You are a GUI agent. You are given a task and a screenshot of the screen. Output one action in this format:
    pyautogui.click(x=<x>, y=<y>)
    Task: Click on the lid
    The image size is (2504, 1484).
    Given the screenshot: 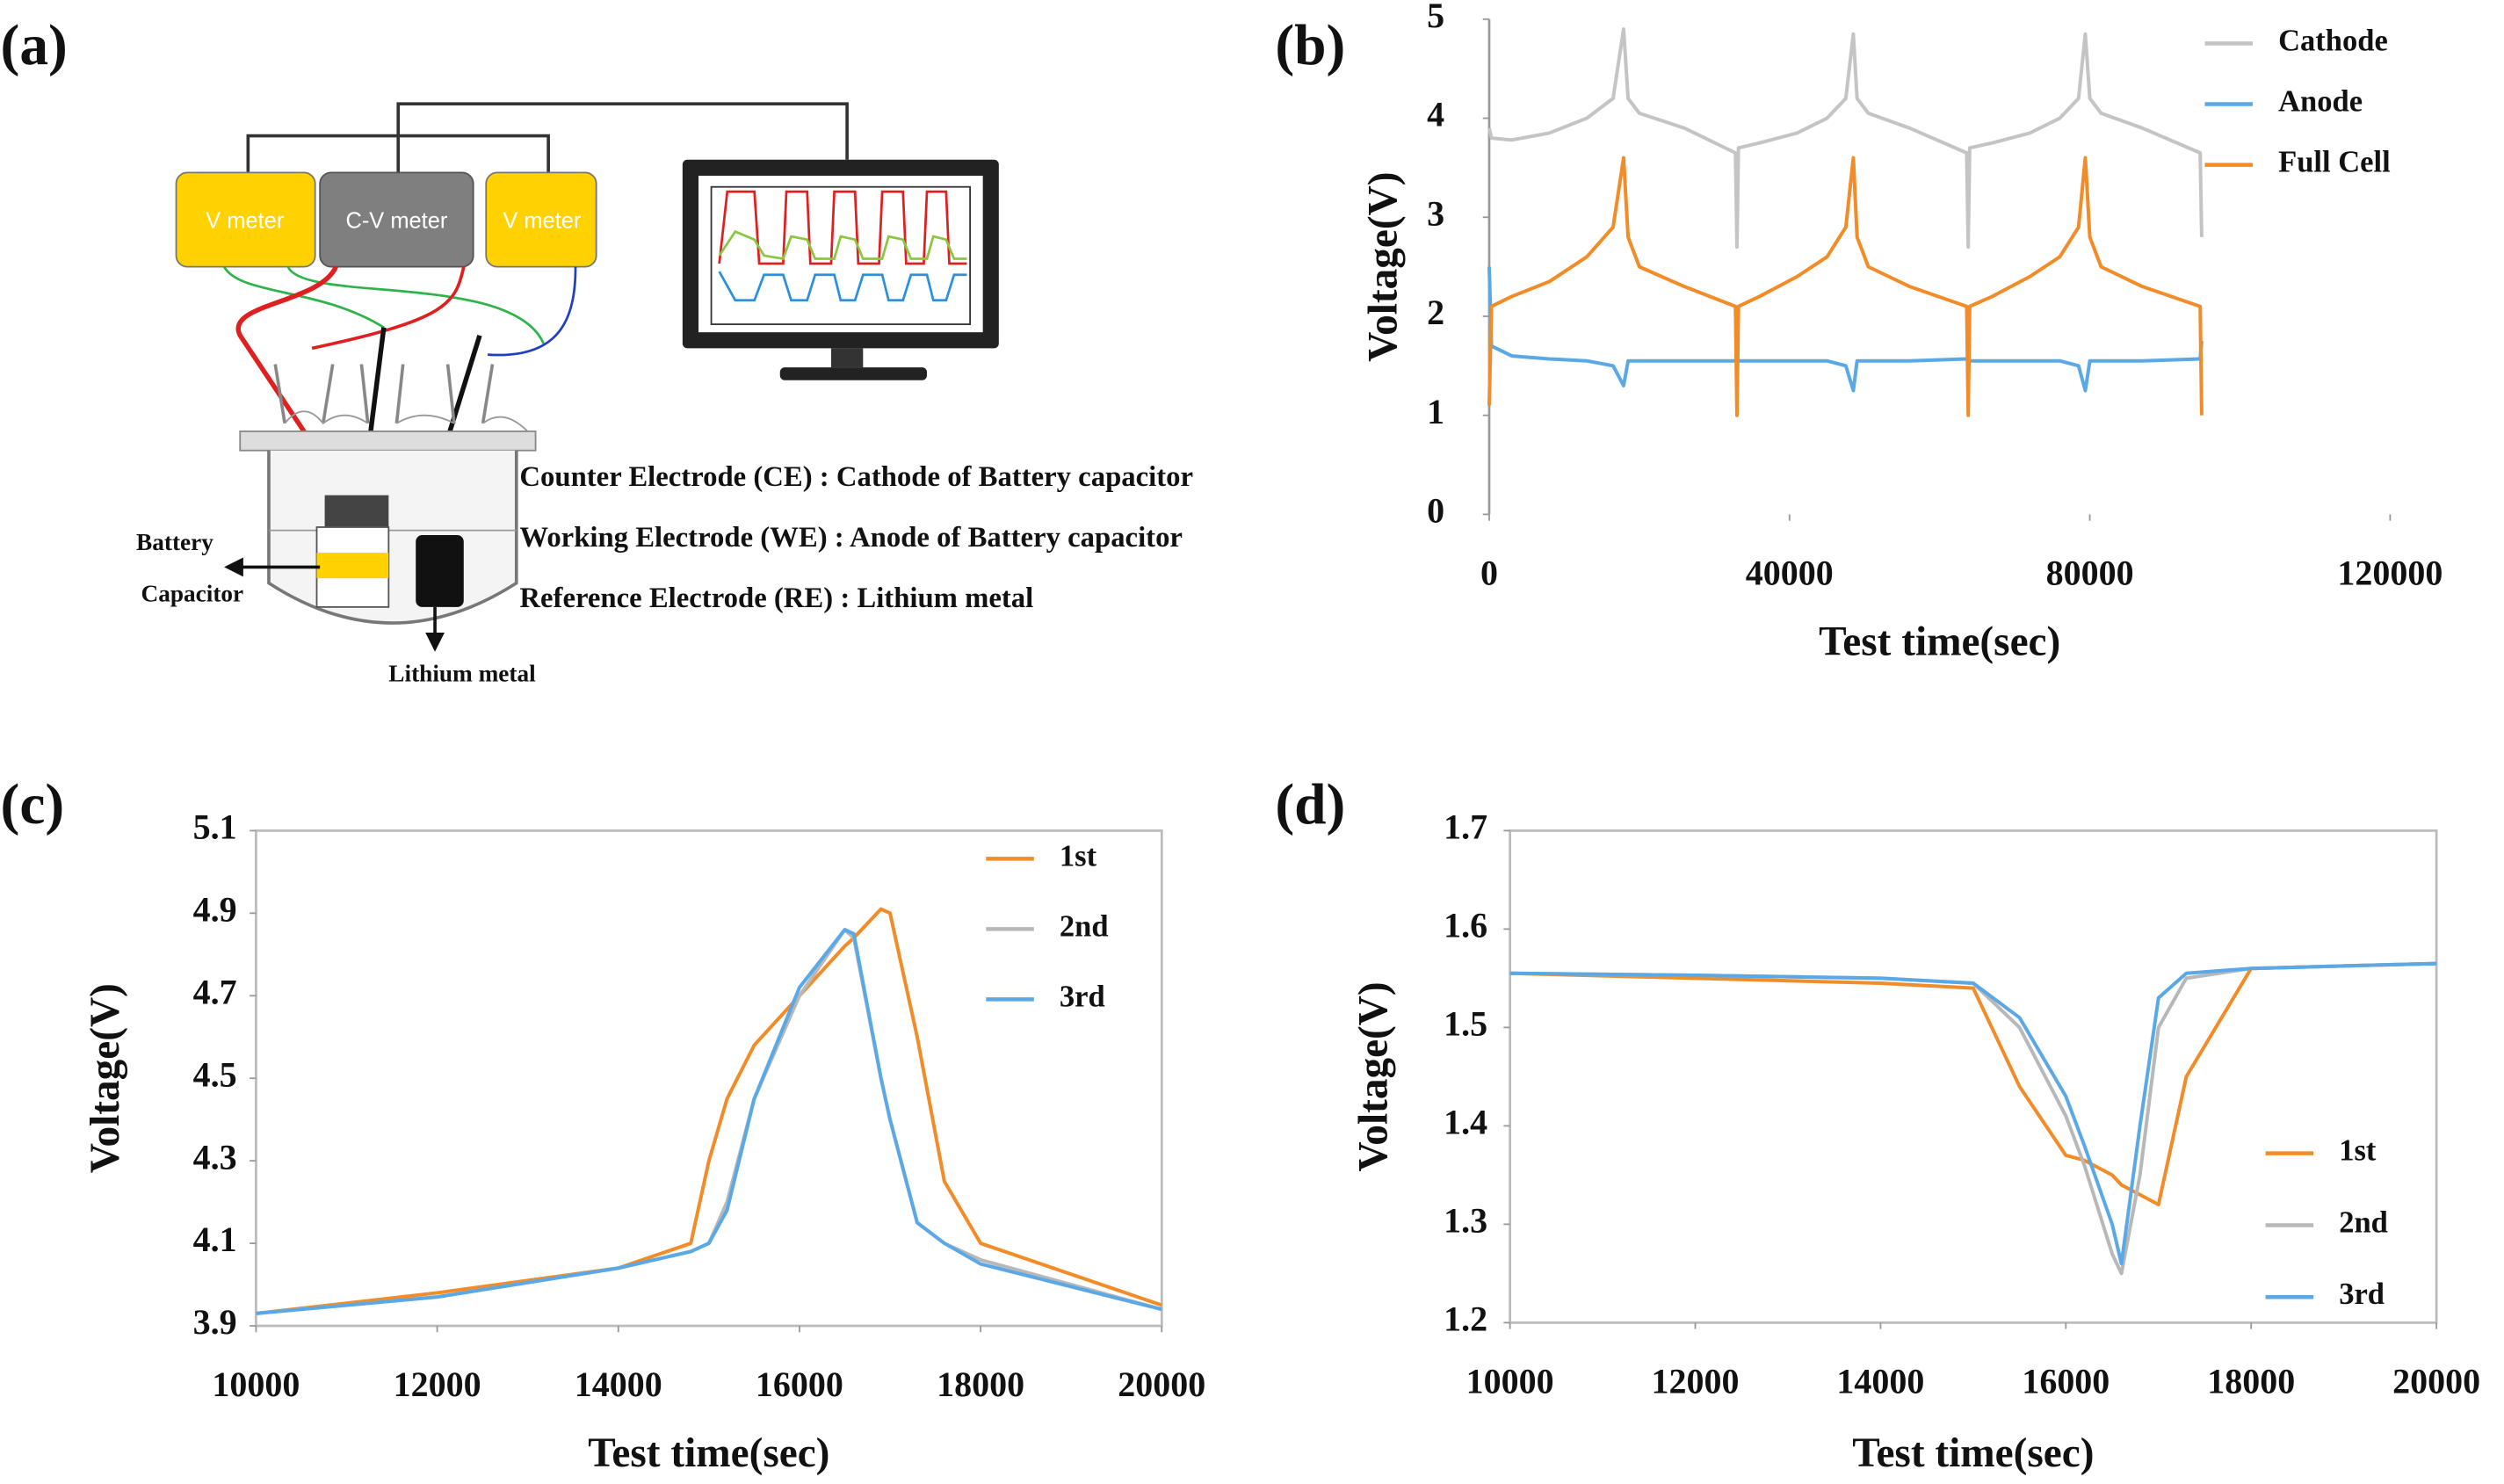 What is the action you would take?
    pyautogui.click(x=388, y=441)
    